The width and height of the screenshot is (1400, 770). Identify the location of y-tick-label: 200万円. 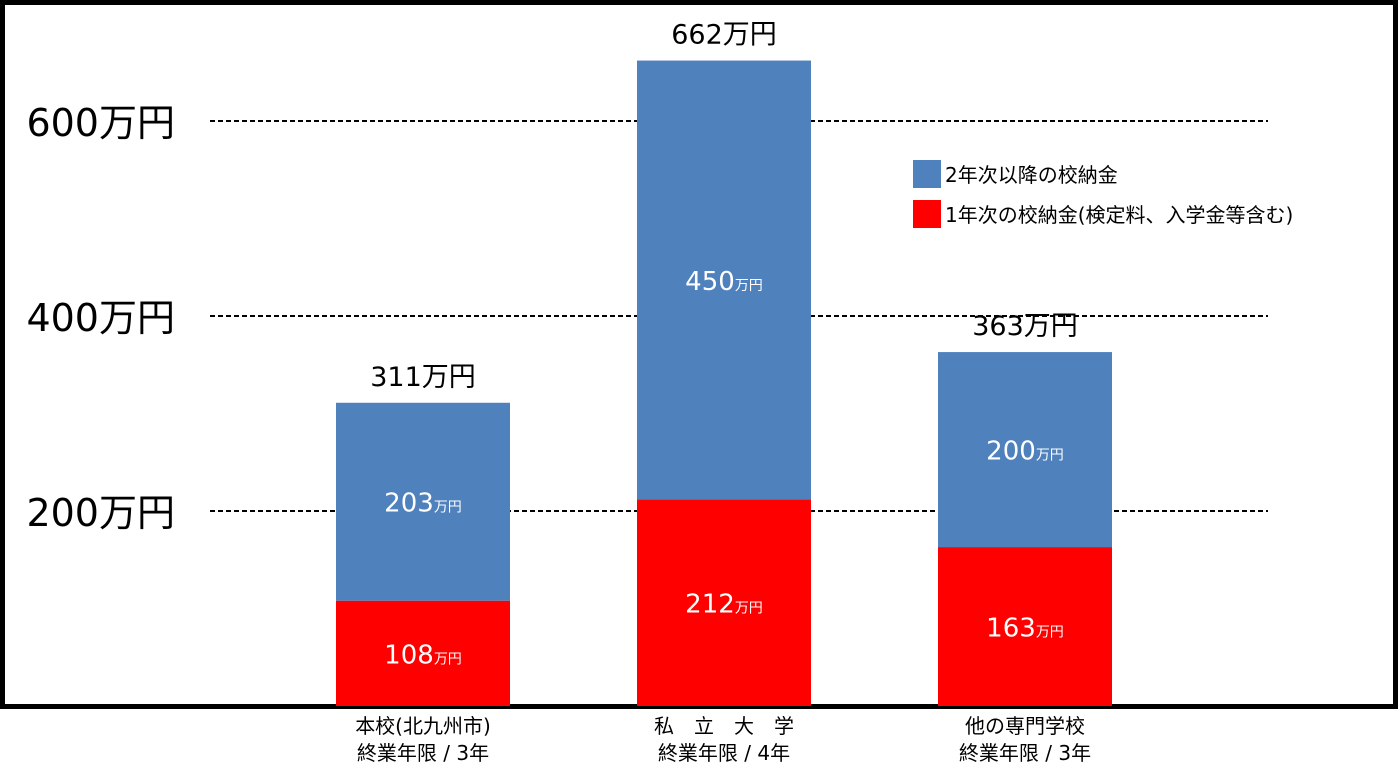
(100, 513).